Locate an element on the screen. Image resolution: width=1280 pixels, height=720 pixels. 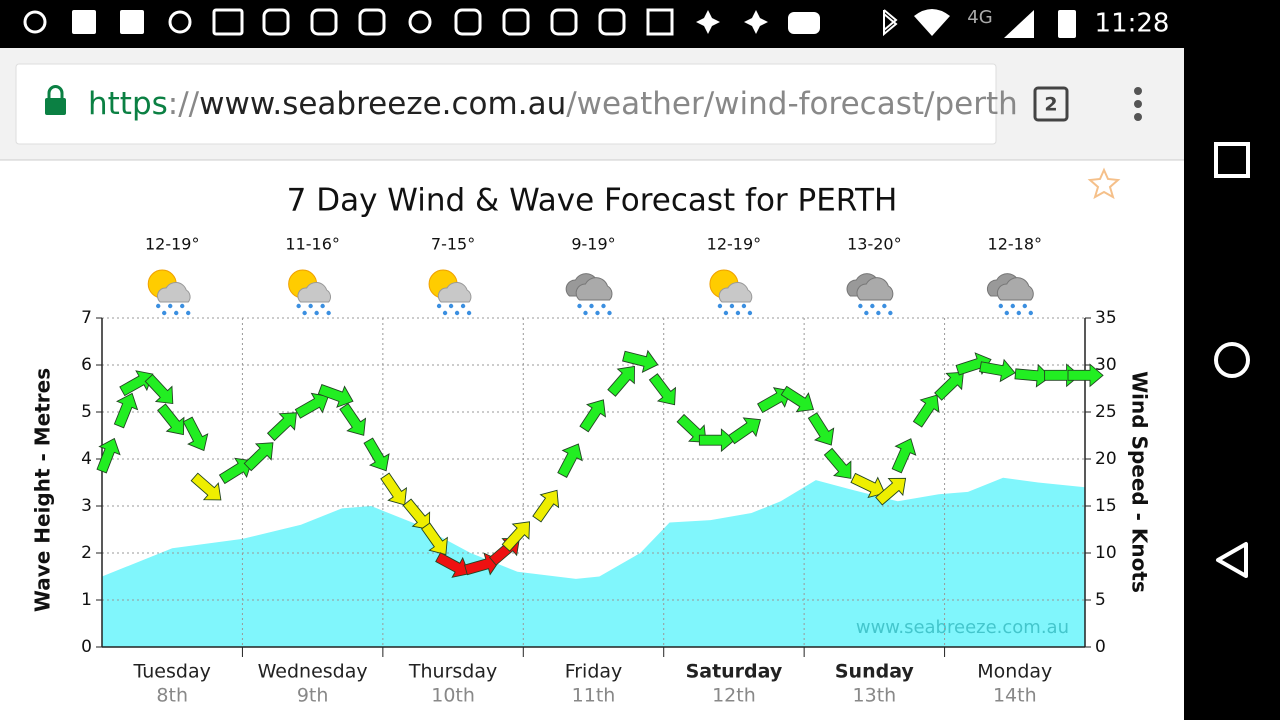
y2-tick-label: 5 is located at coordinates (1100, 600).